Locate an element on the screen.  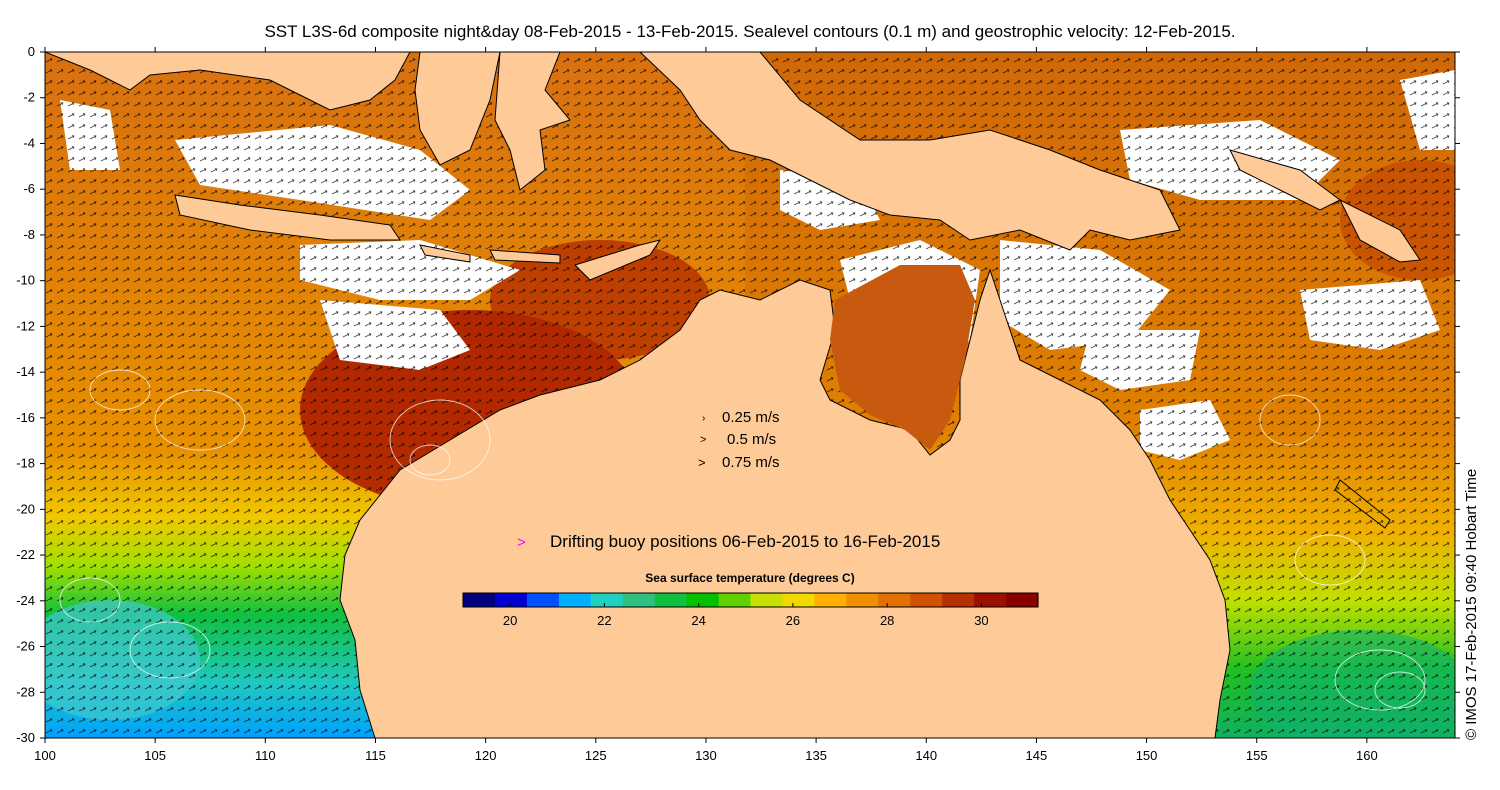
y-tick-label: -24 is located at coordinates (25, 600).